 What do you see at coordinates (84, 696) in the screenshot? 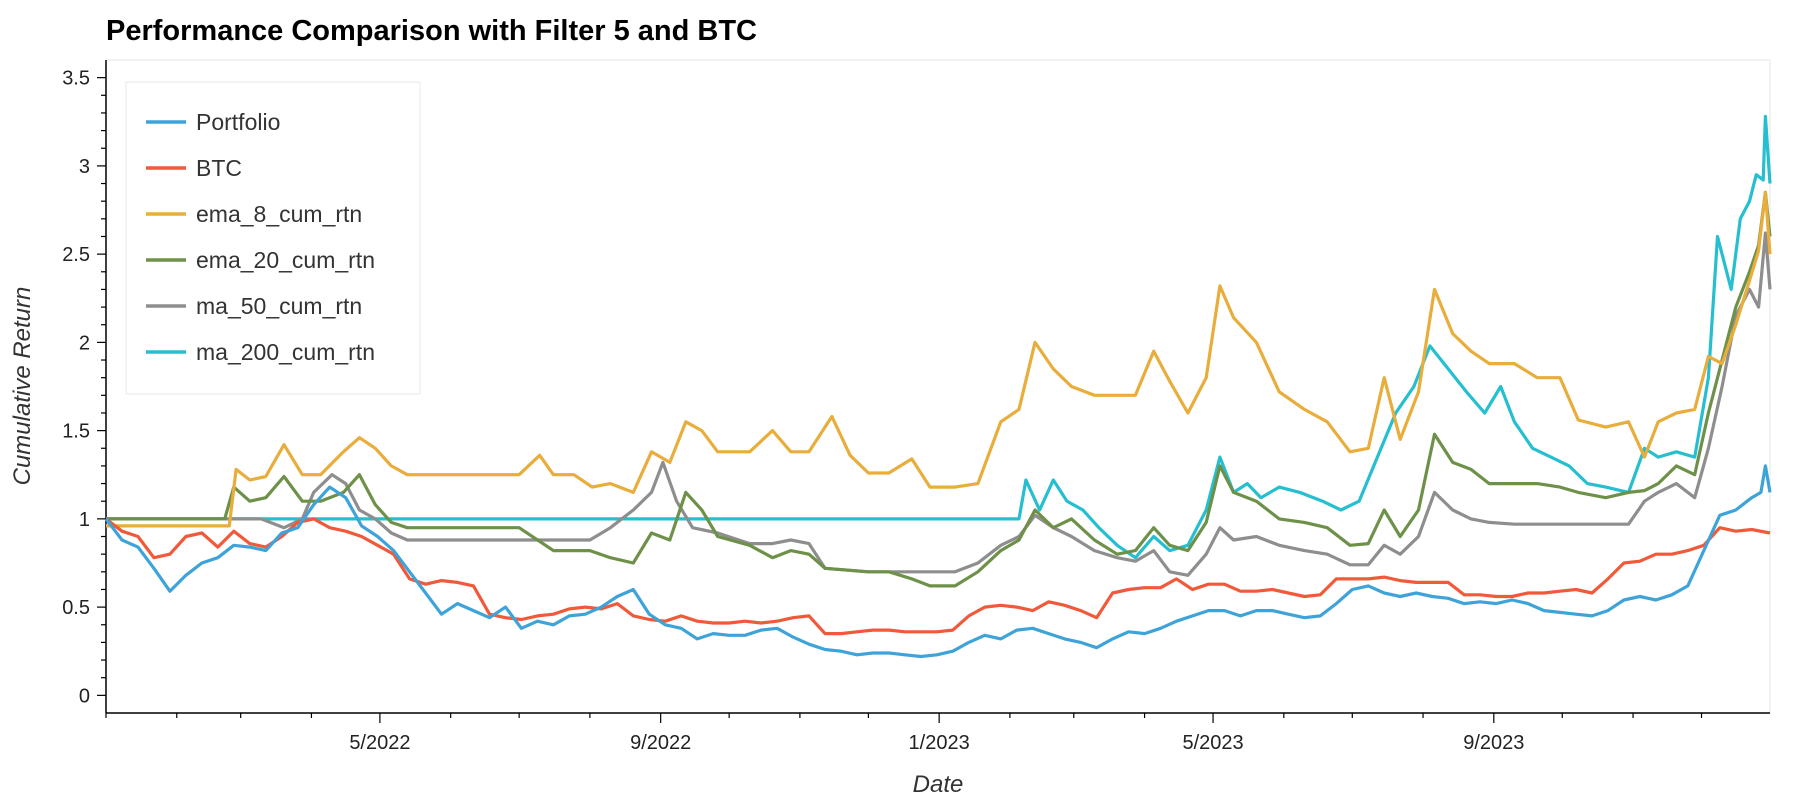
I see `y-tick-label: 0` at bounding box center [84, 696].